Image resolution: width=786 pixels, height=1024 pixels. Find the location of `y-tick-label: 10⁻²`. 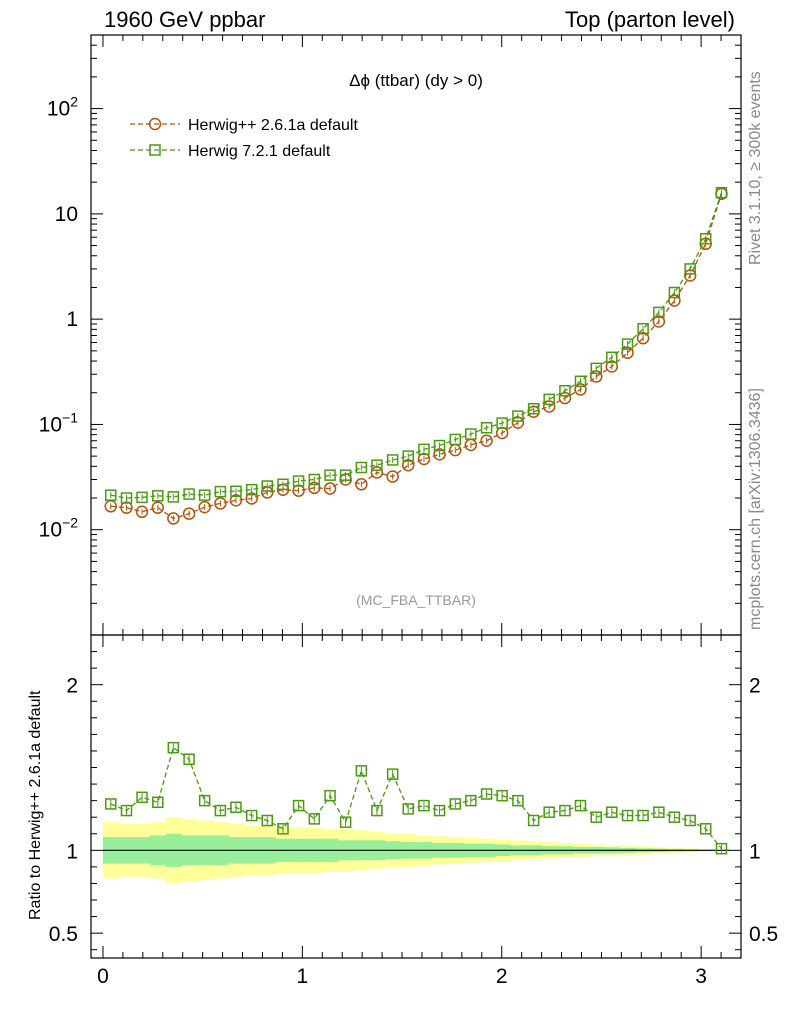

y-tick-label: 10⁻² is located at coordinates (59, 528).